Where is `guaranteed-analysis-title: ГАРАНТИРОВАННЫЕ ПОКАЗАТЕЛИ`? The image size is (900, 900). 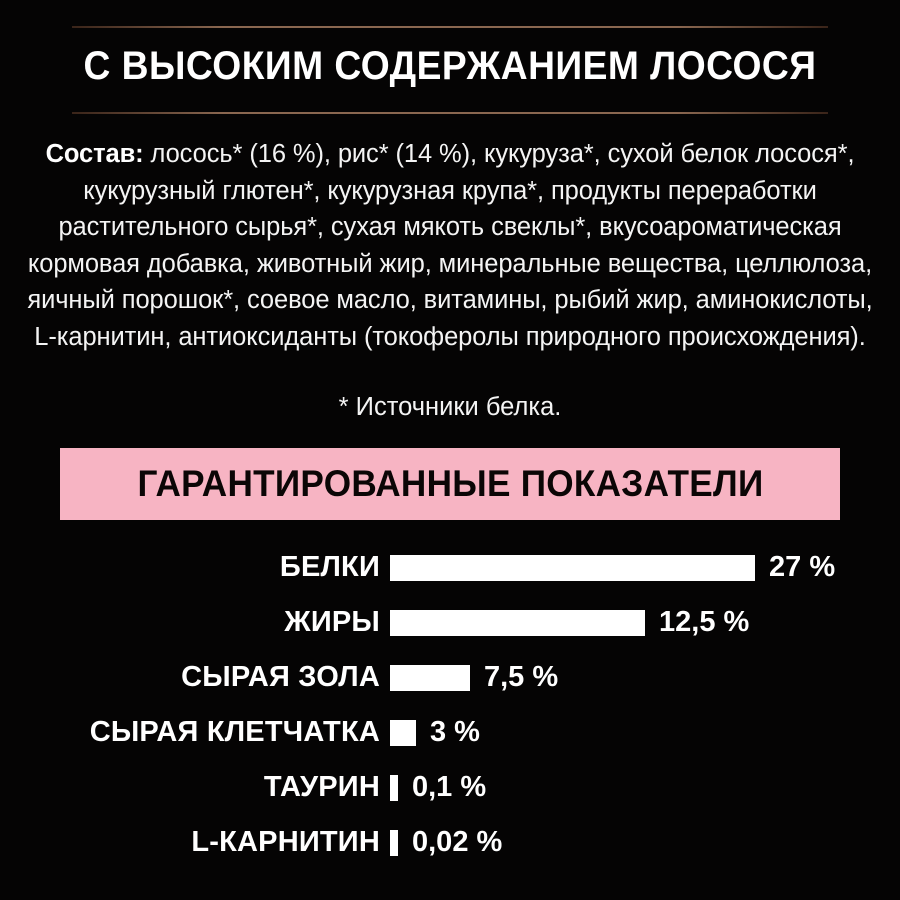
guaranteed-analysis-title: ГАРАНТИРОВАННЫЕ ПОКАЗАТЕЛИ is located at coordinates (450, 483).